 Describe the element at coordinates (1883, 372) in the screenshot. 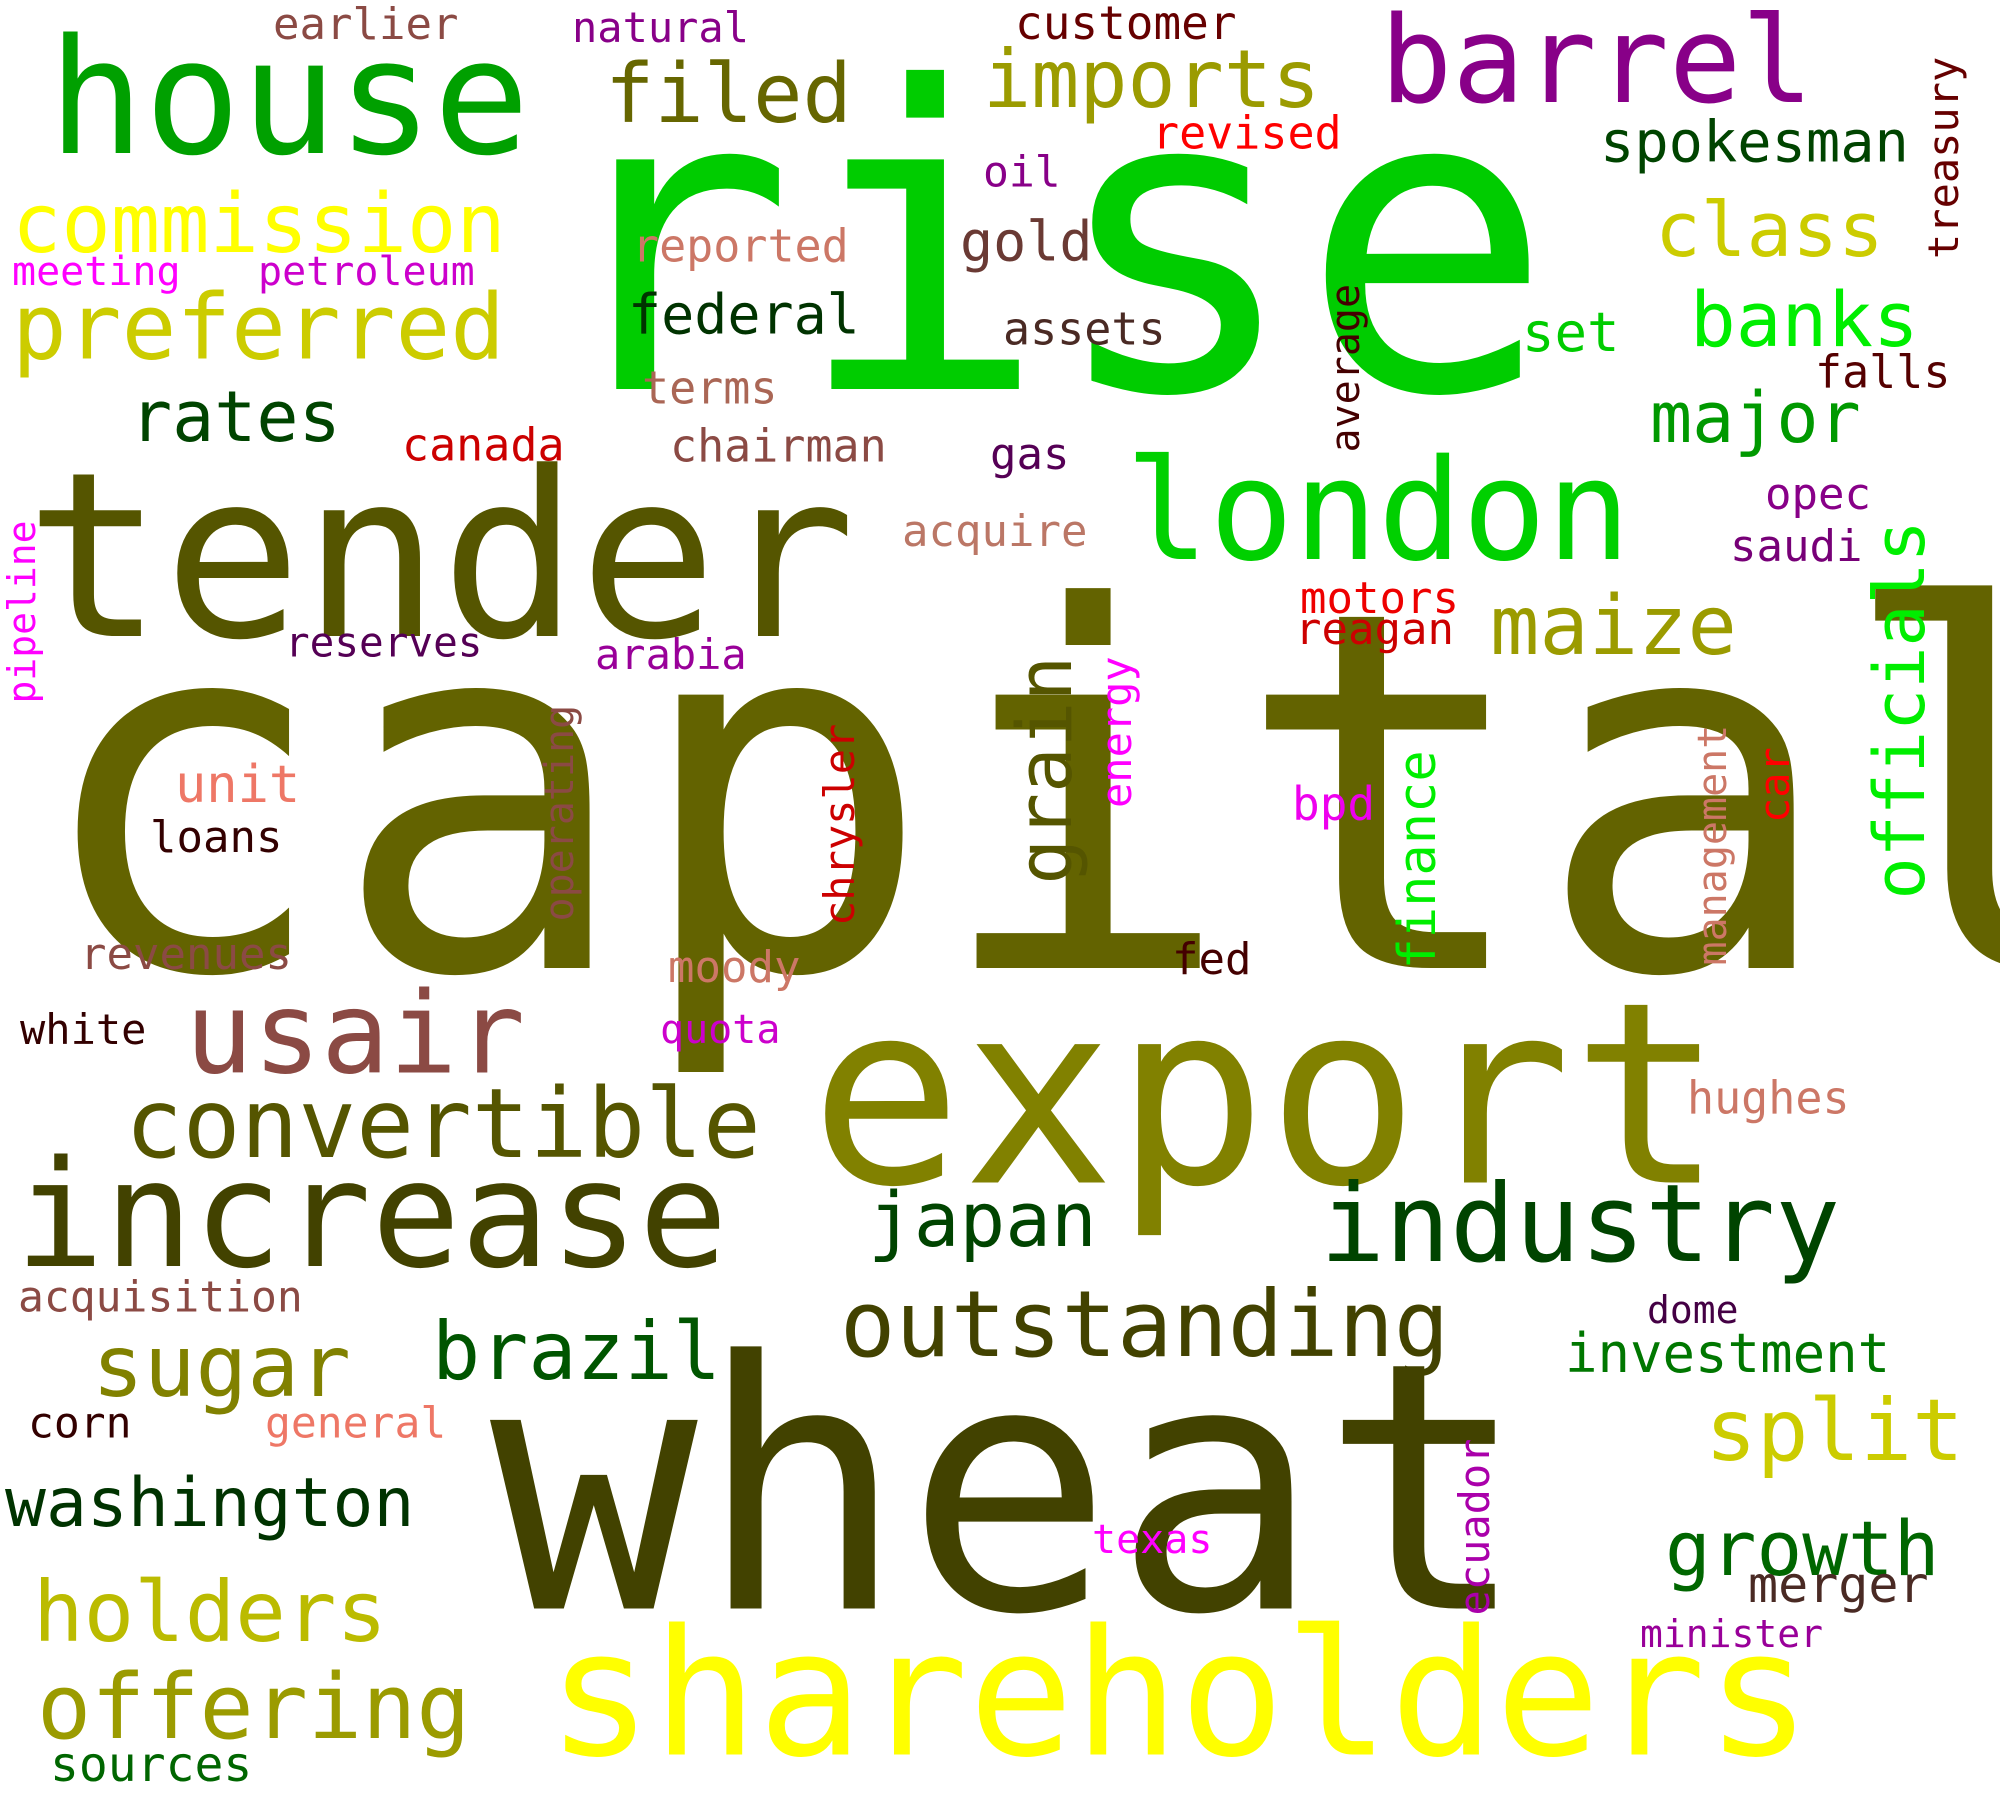

I see `word-falls: falls` at that location.